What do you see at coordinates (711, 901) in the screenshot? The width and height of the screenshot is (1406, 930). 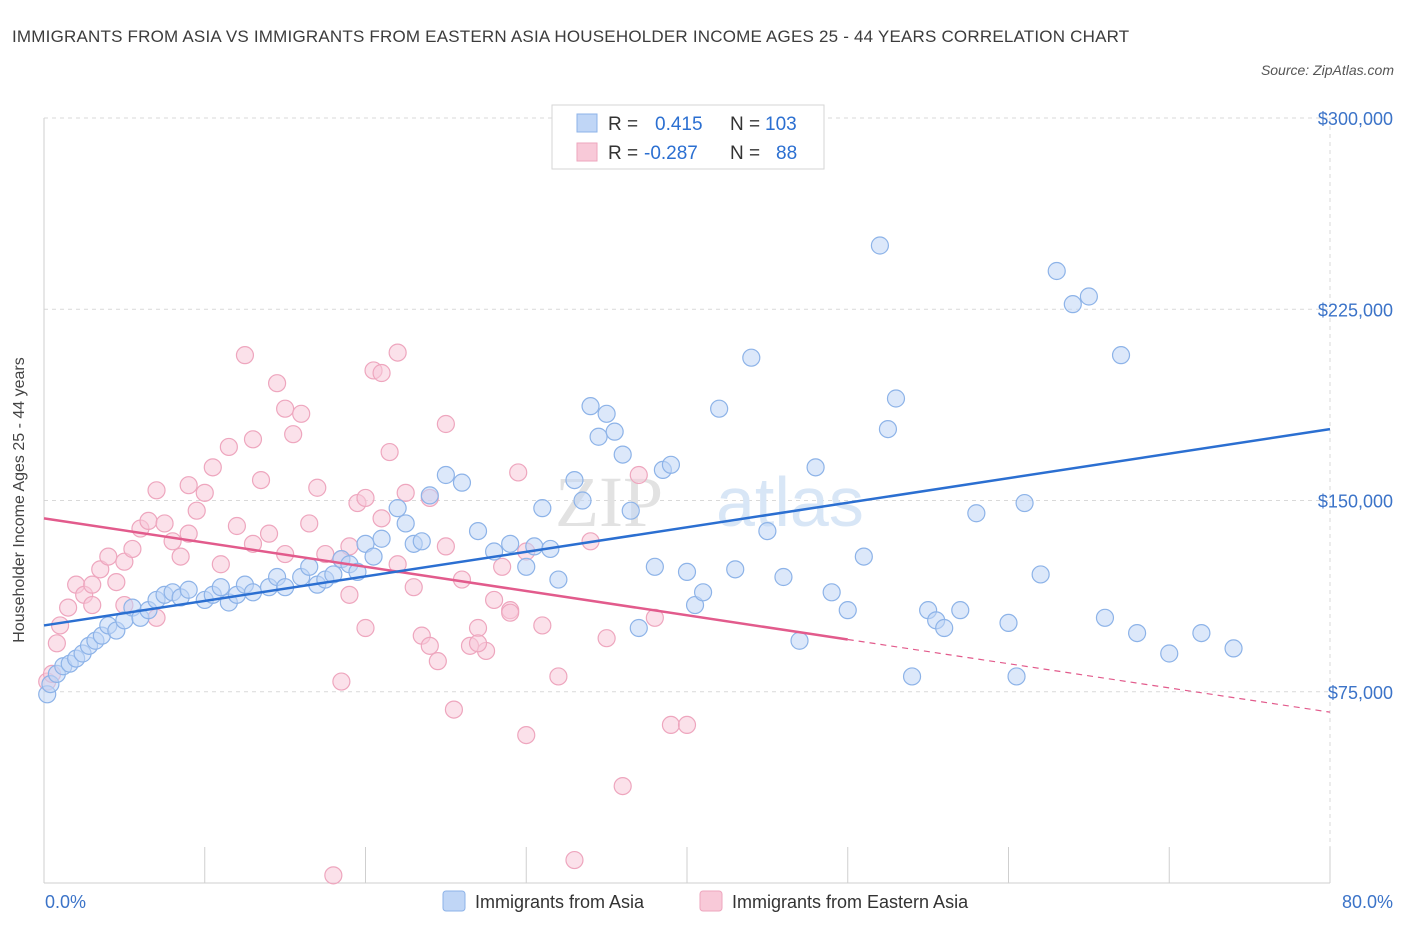 I see `bottom-legend-swatch-eastern-asia` at bounding box center [711, 901].